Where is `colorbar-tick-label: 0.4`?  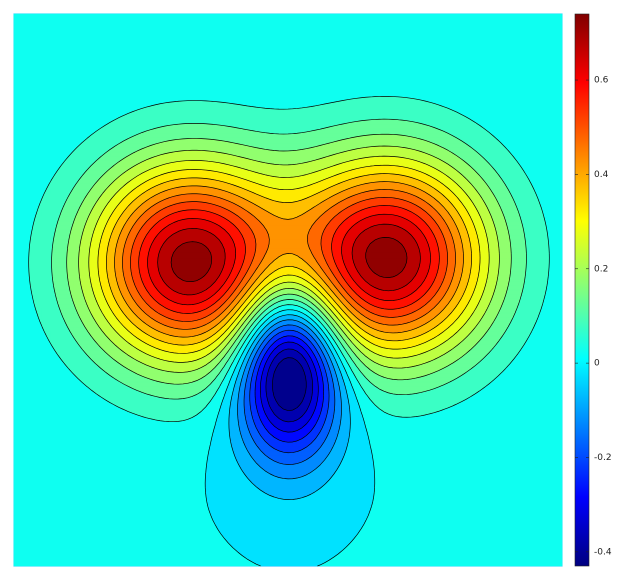
colorbar-tick-label: 0.4 is located at coordinates (601, 175).